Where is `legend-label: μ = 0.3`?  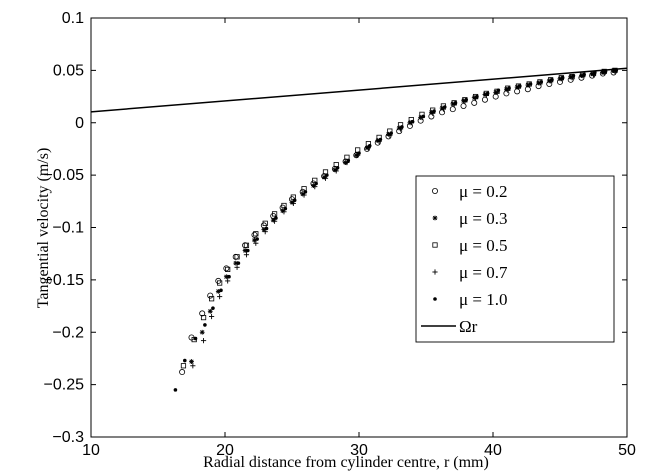
legend-label: μ = 0.3 is located at coordinates (483, 218).